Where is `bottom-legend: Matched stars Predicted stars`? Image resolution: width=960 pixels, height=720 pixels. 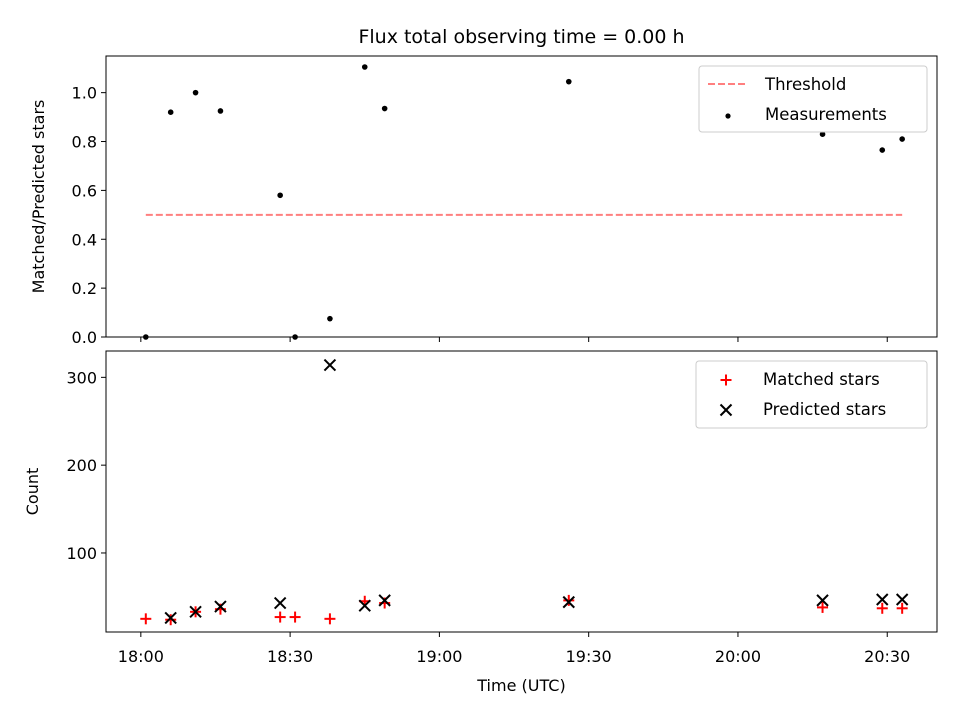 bottom-legend: Matched stars Predicted stars is located at coordinates (811, 394).